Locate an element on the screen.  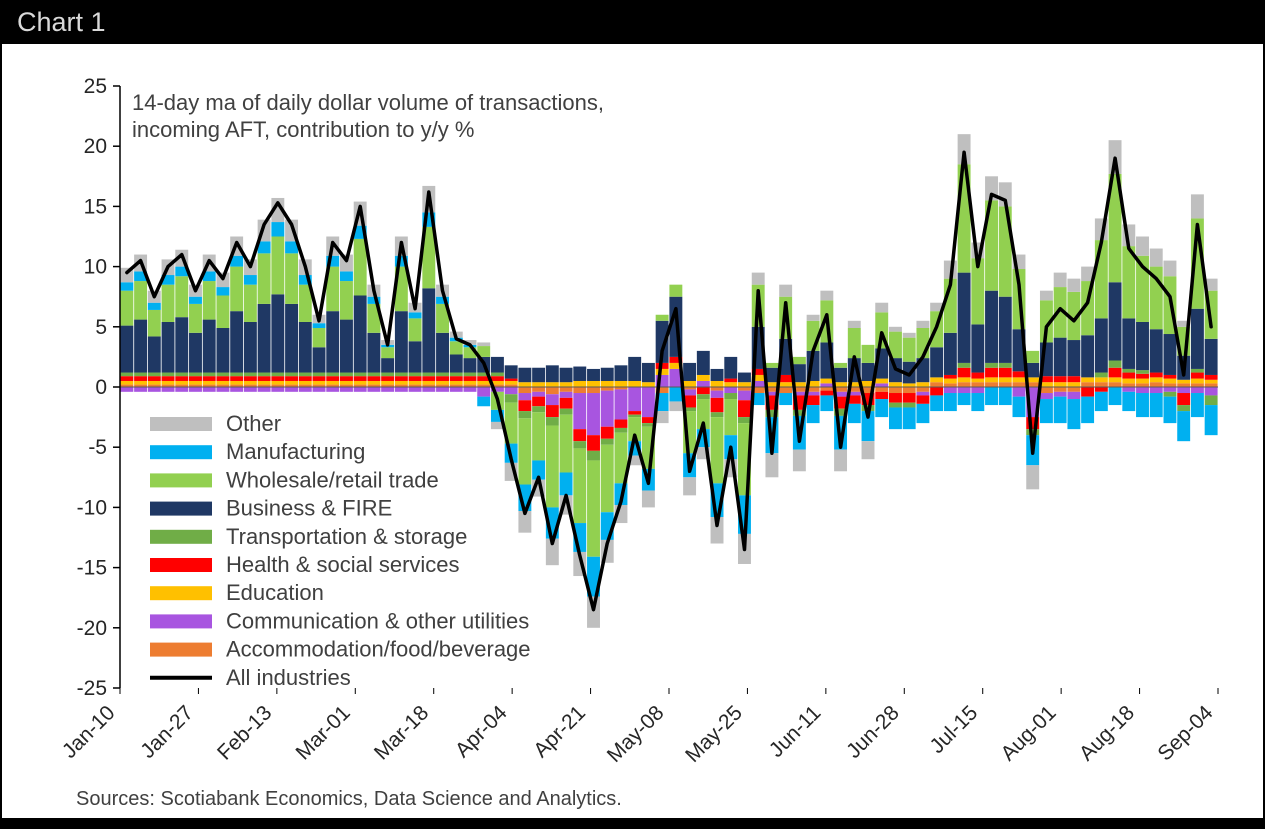
y-axis-label: -5 is located at coordinates (97, 447).